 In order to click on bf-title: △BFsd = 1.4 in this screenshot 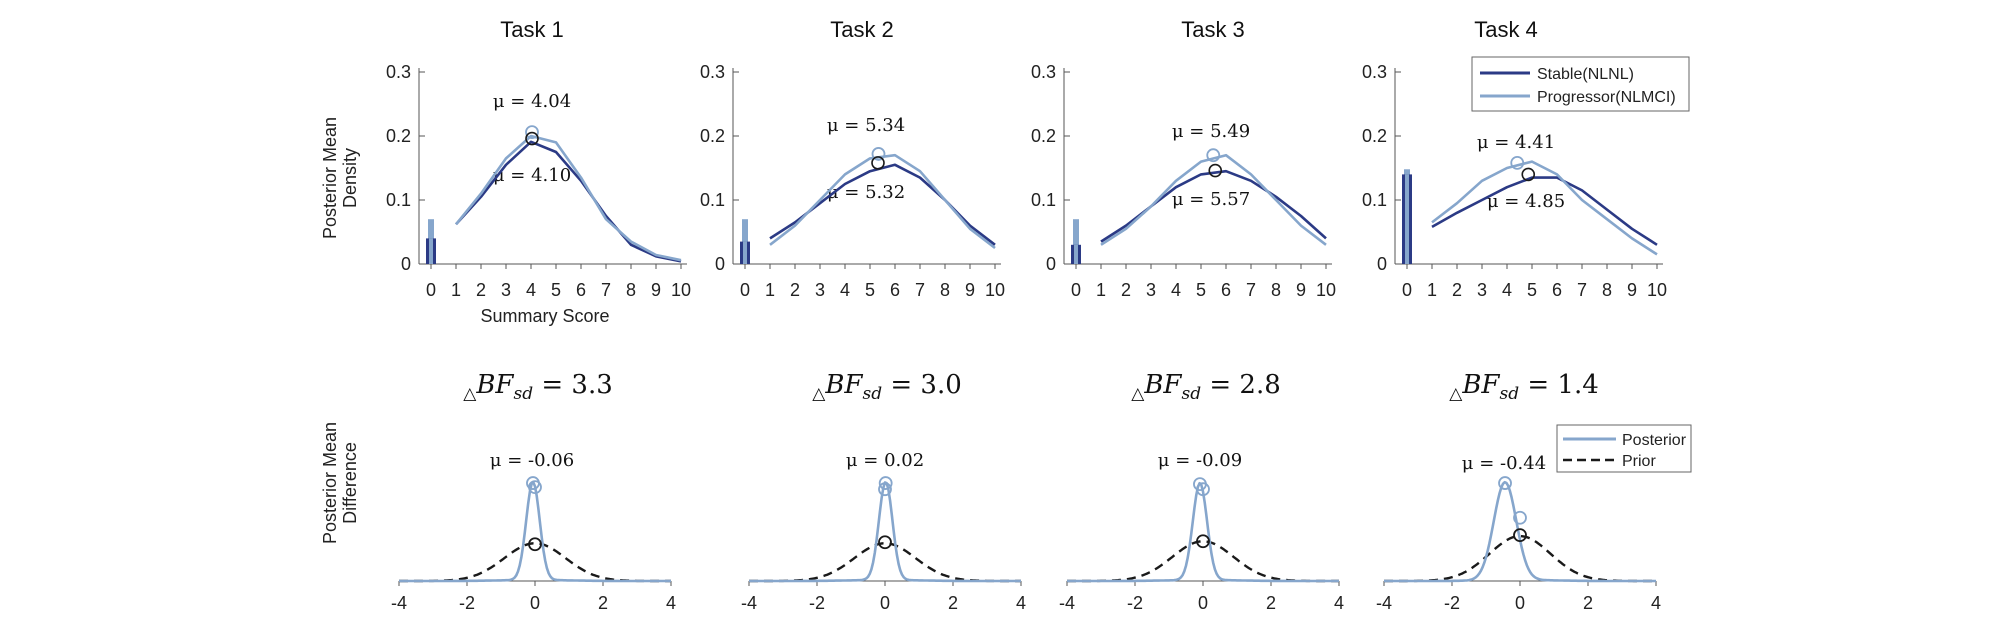, I will do `click(1524, 387)`.